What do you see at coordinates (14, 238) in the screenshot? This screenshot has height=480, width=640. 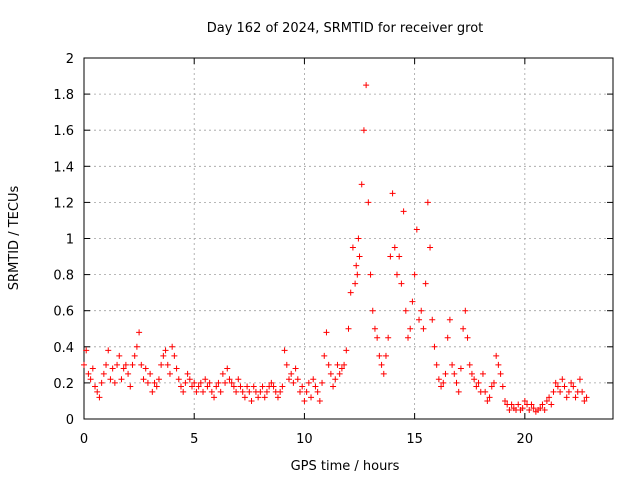 I see `y-axis-label: SRMTID / TECUs` at bounding box center [14, 238].